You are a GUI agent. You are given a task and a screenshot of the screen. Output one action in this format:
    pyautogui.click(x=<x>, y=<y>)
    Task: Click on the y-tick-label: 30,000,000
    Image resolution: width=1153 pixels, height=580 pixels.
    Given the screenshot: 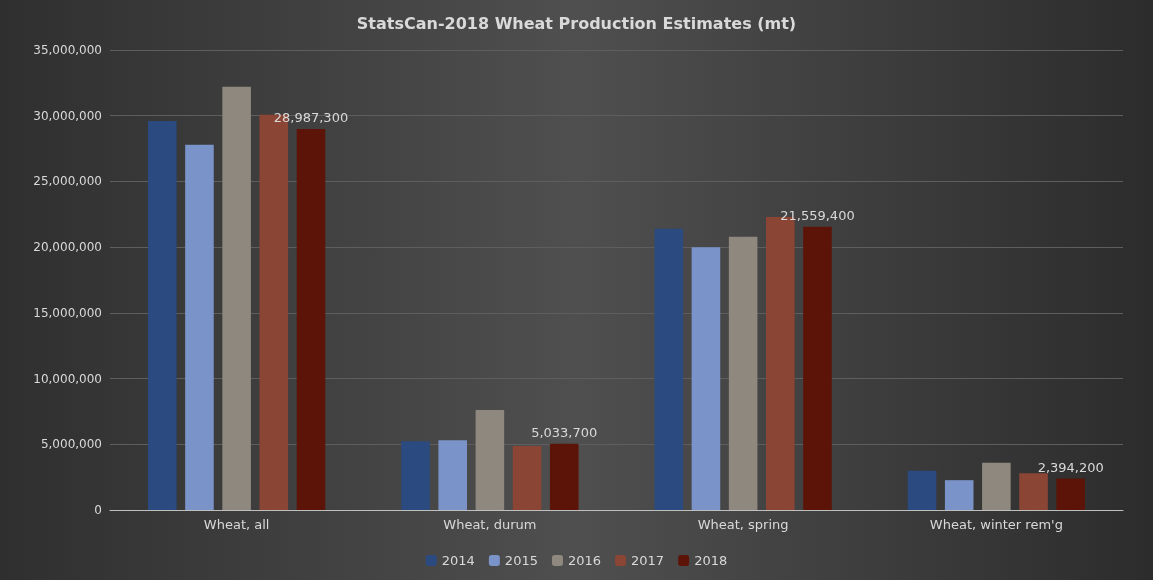 What is the action you would take?
    pyautogui.click(x=67, y=115)
    